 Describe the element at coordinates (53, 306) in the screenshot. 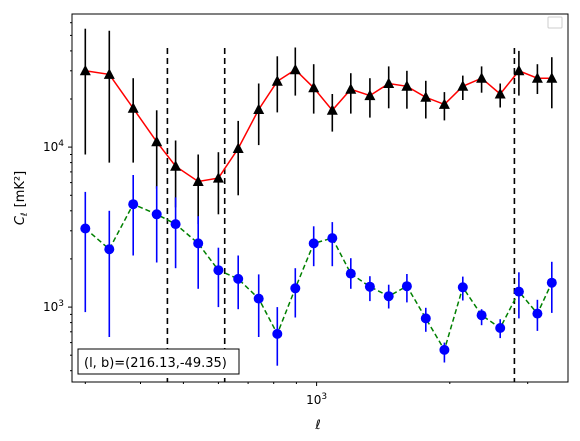

I see `y-tick-label-0: 103` at that location.